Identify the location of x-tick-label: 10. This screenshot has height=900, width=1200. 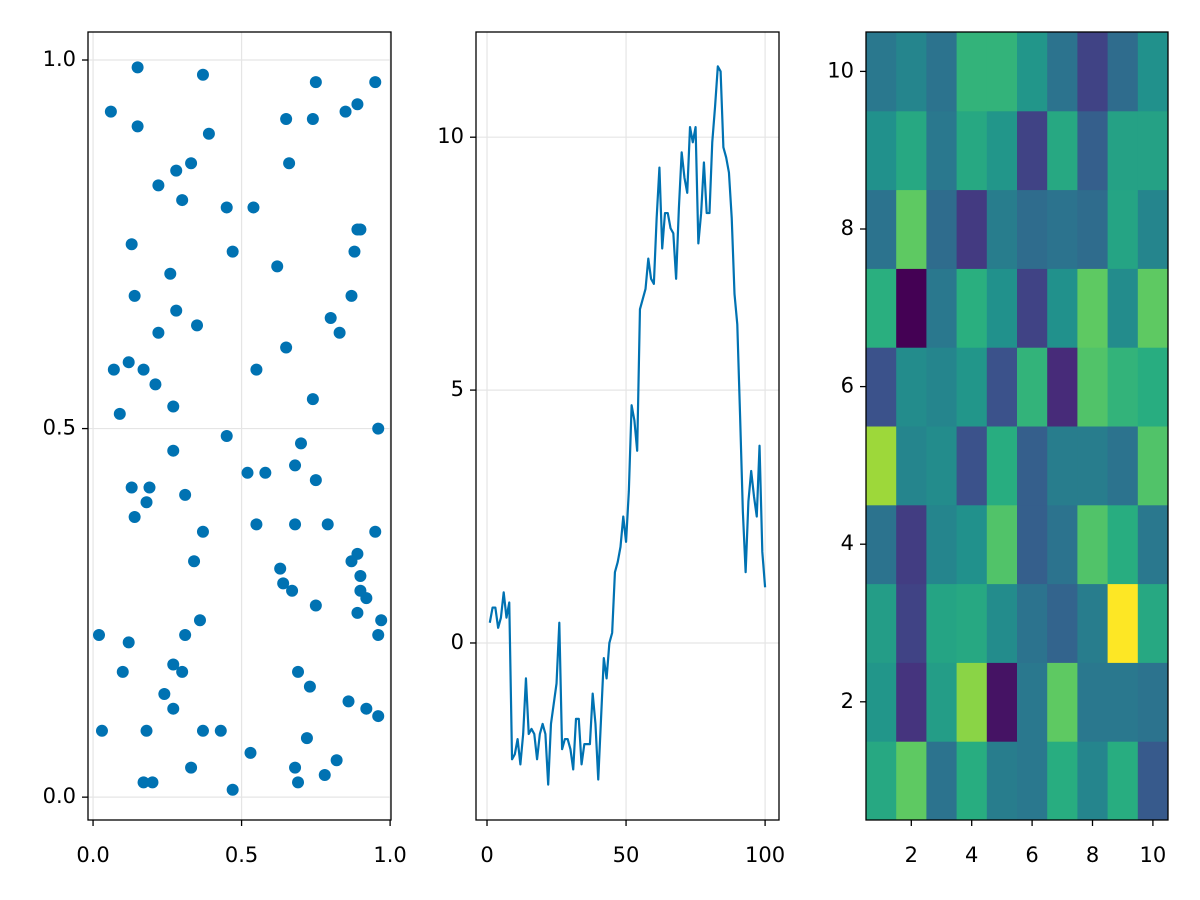
(1153, 855).